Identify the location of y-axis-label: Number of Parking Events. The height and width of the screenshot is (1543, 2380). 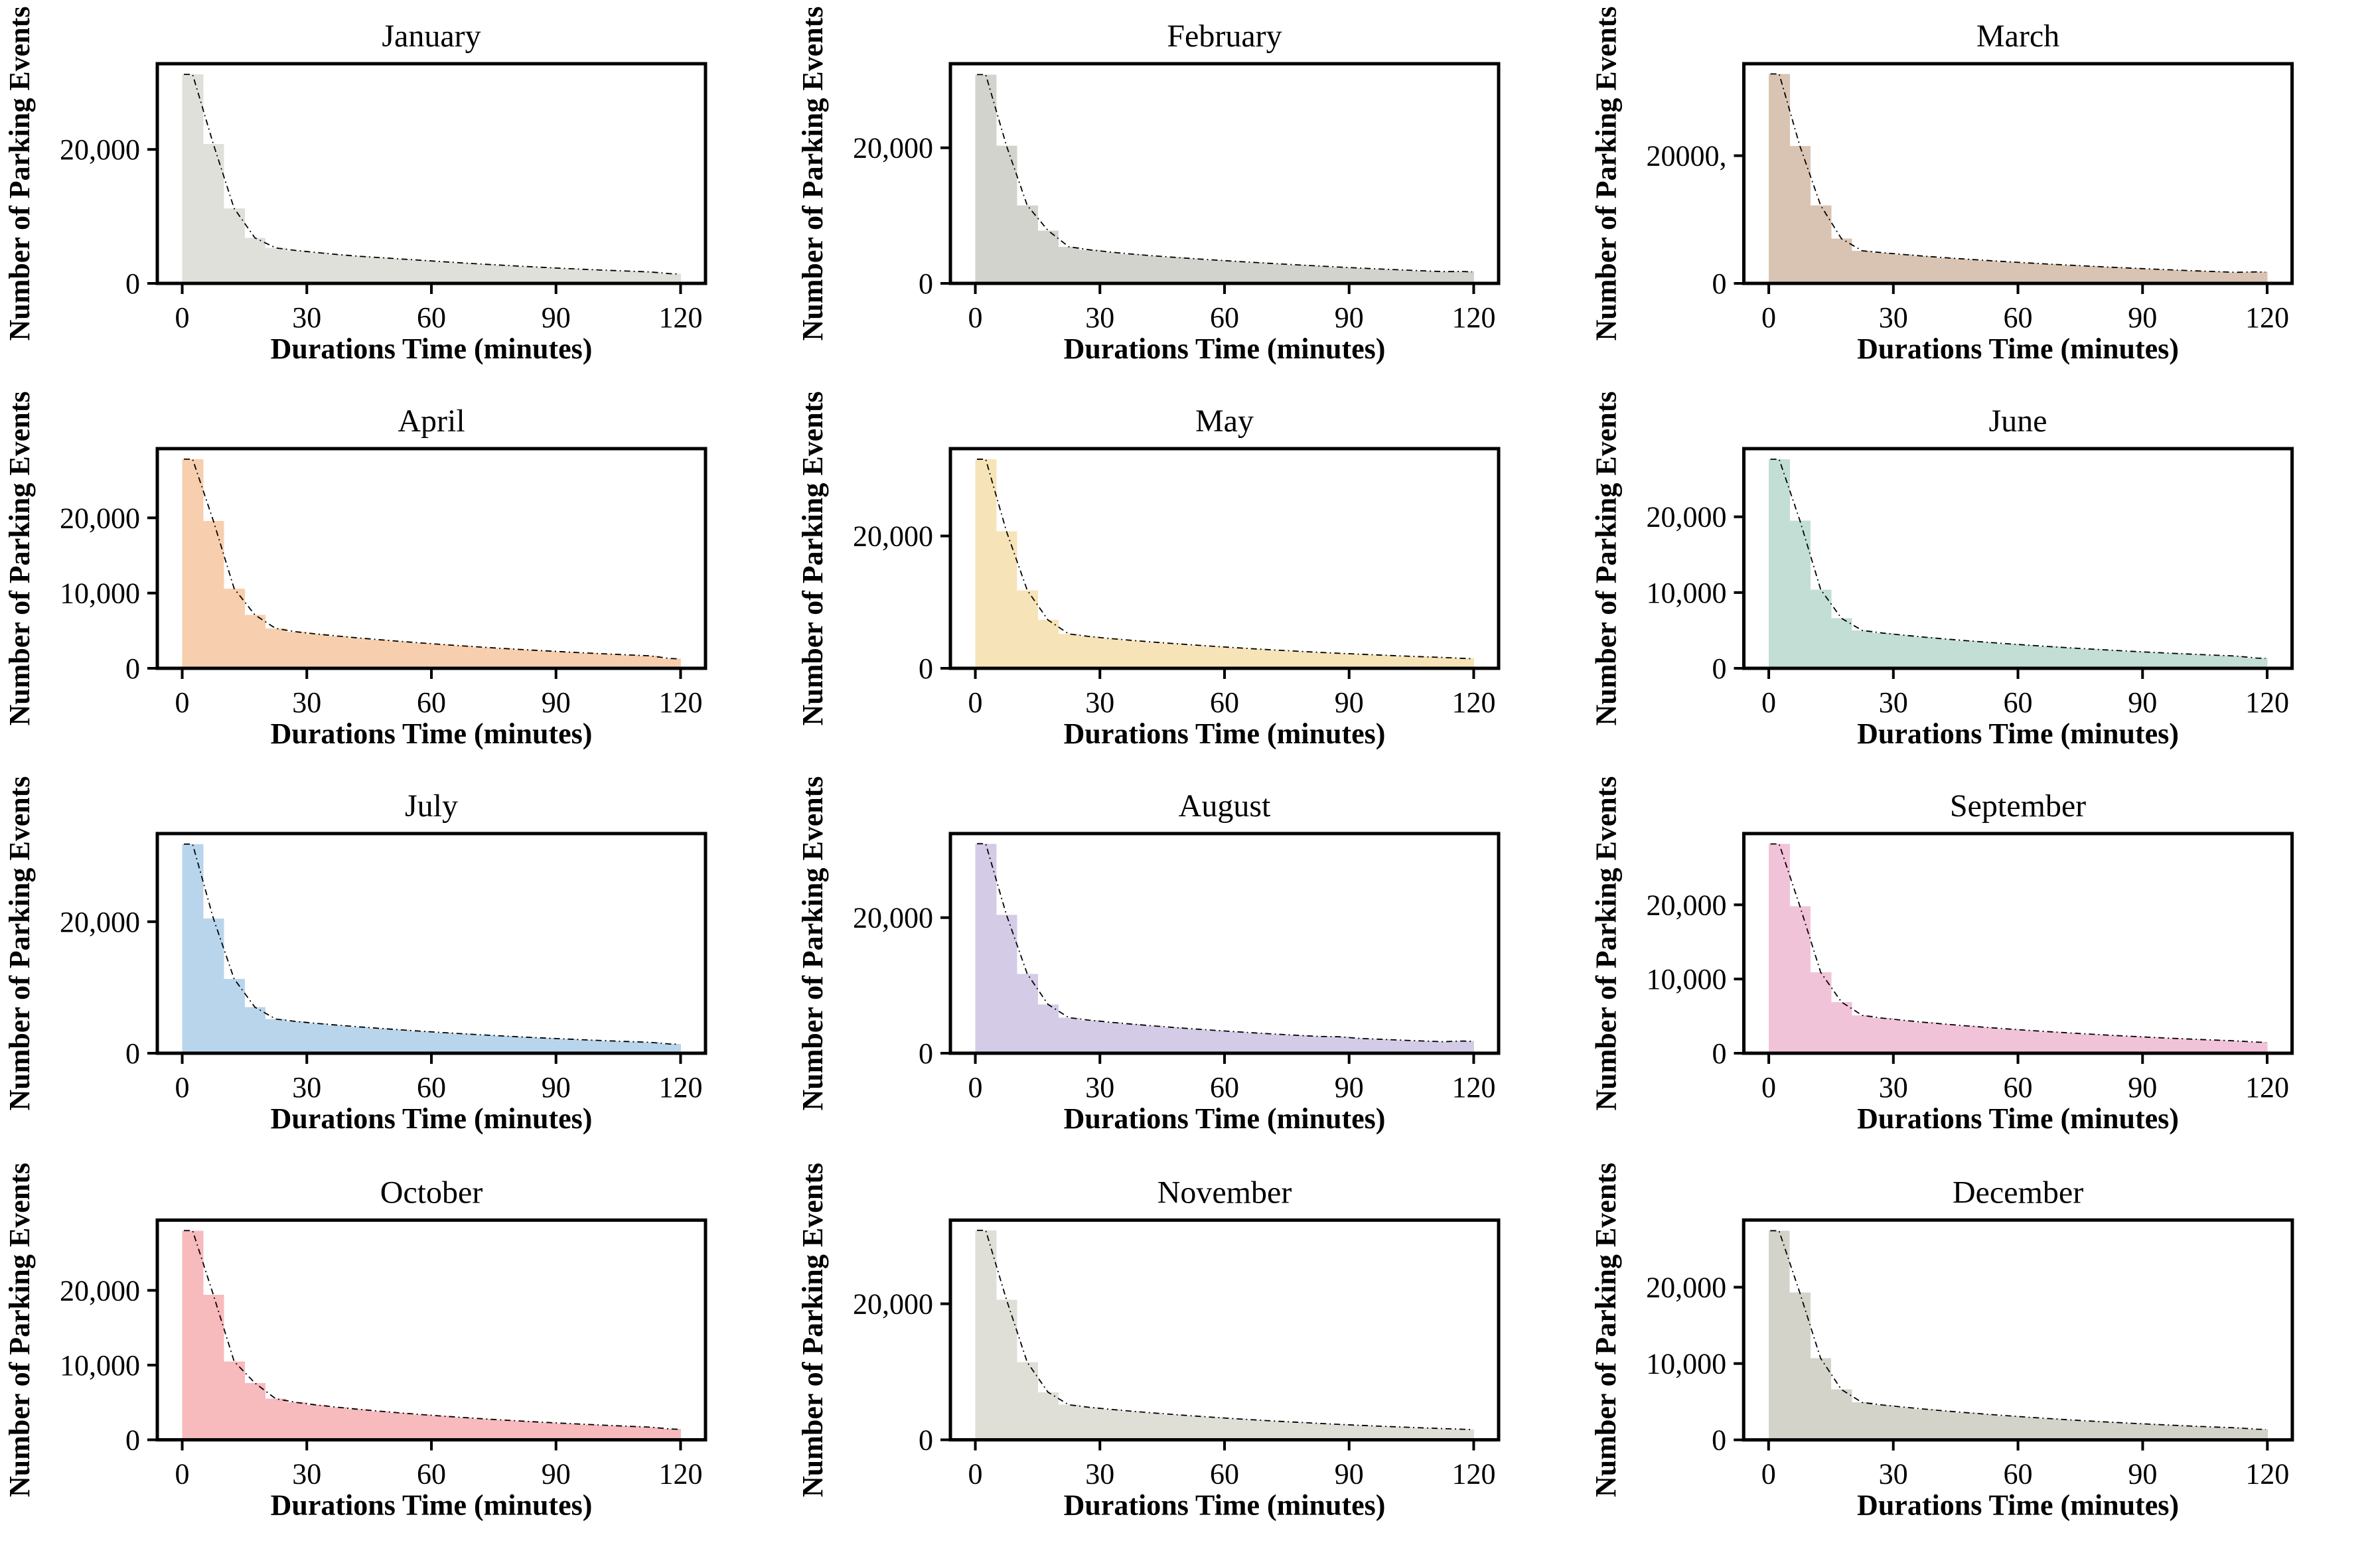
(19, 1330).